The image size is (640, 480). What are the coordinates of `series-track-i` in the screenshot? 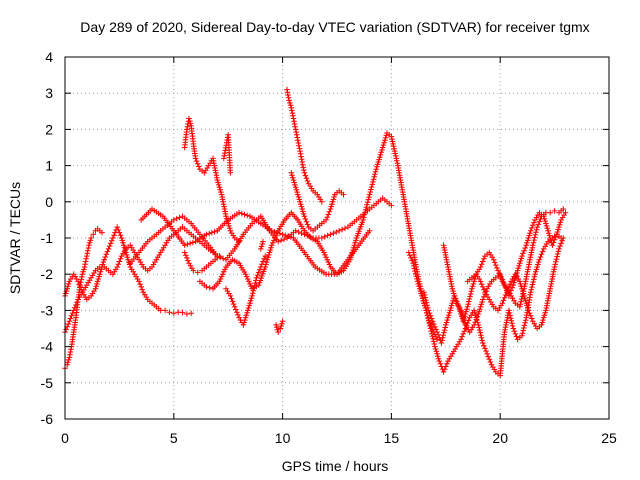 It's located at (245, 290).